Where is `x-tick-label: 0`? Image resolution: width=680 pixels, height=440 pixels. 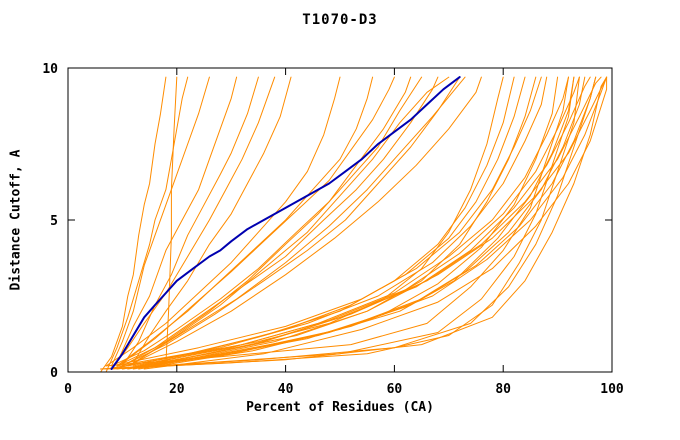 x-tick-label: 0 is located at coordinates (68, 389).